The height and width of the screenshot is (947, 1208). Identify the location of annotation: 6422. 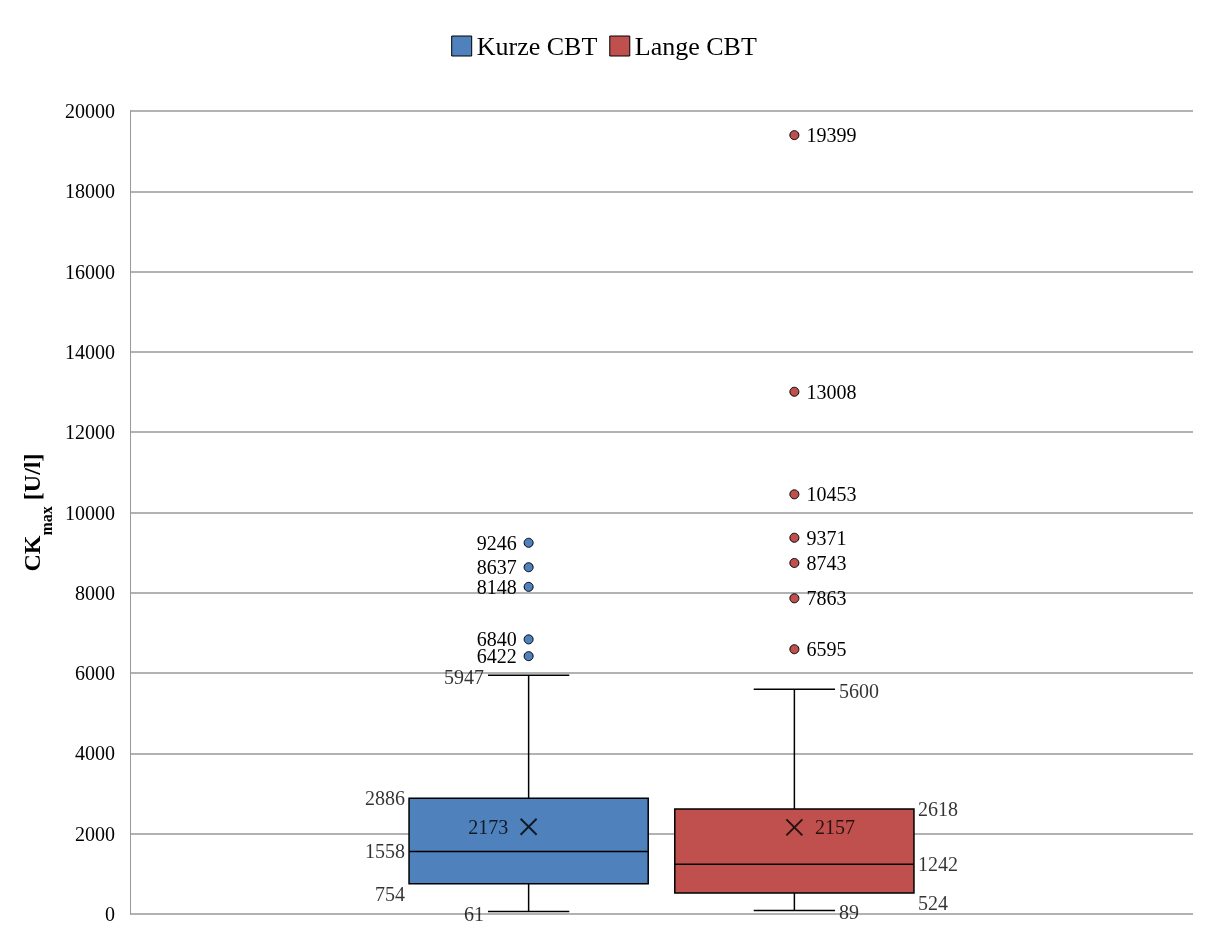
(496, 656).